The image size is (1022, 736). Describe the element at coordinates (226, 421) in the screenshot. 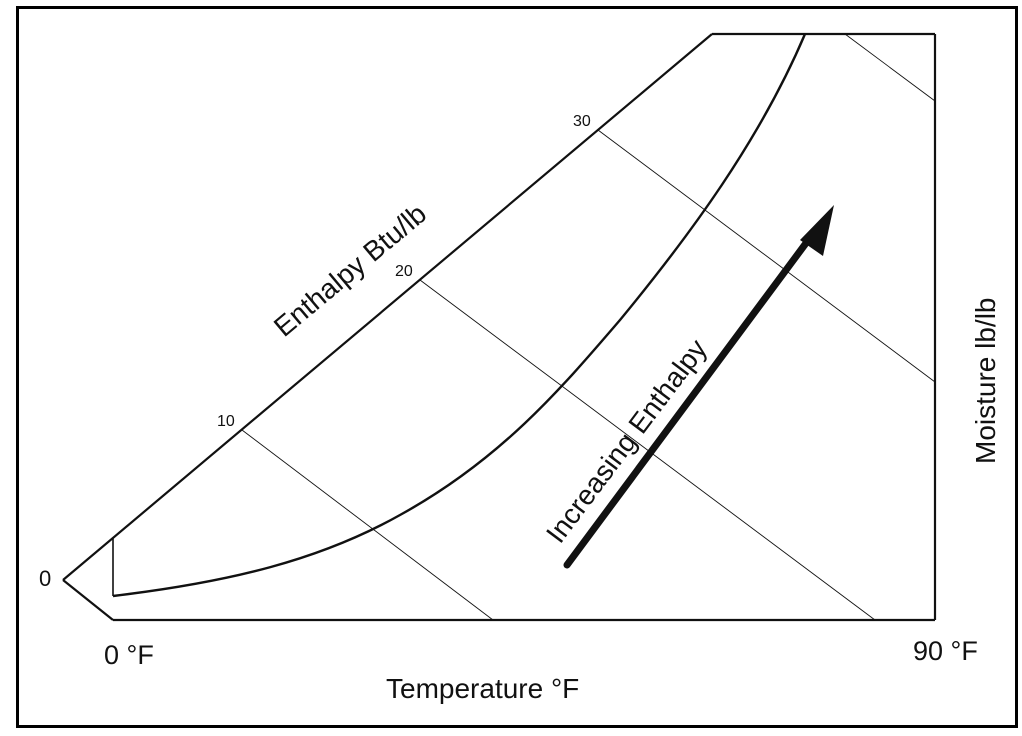

I see `enthalpy-tick-10: 10` at that location.